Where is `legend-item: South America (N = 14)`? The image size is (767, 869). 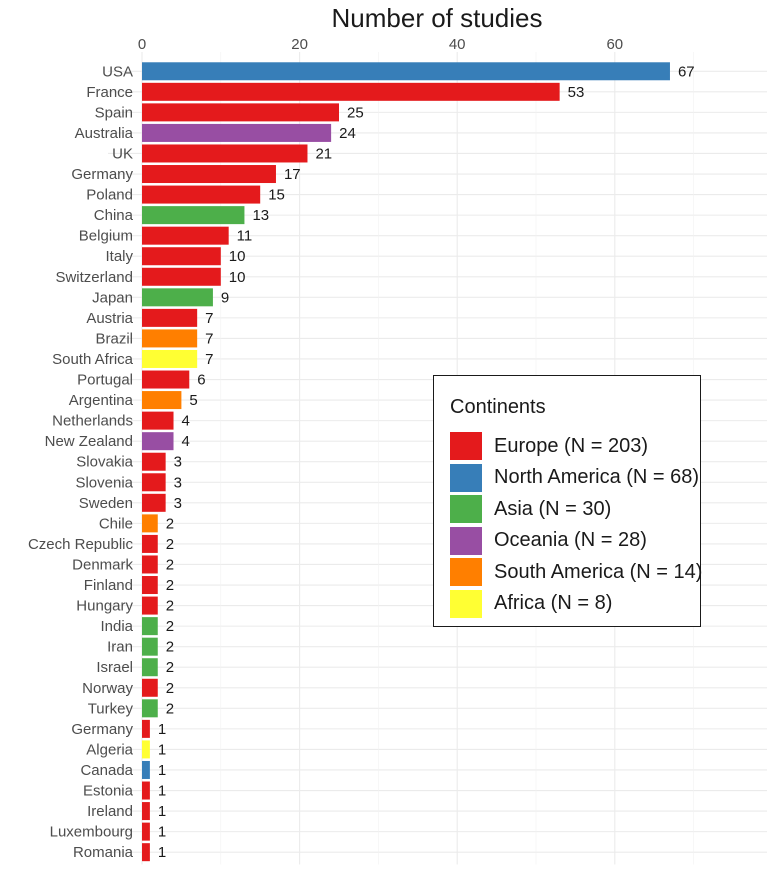
legend-item: South America (N = 14) is located at coordinates (576, 572).